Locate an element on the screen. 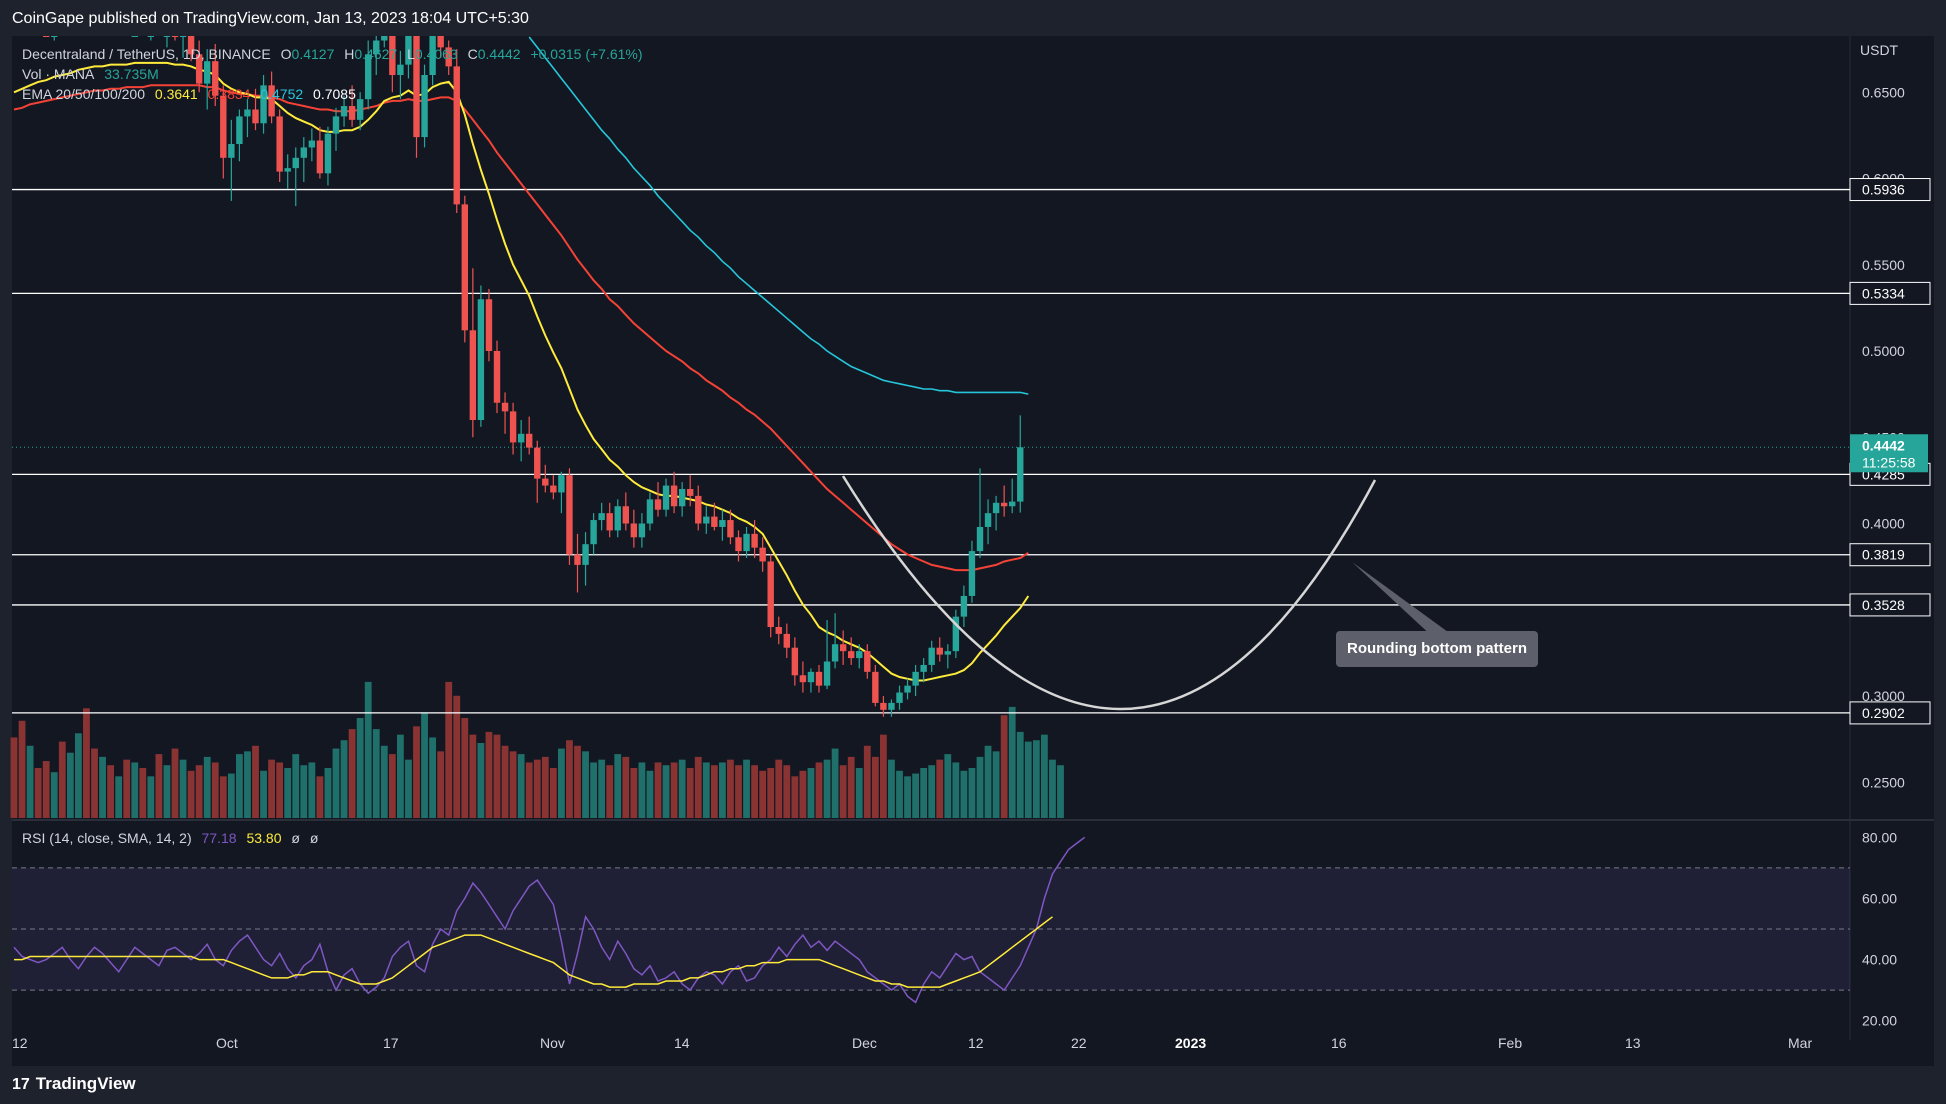 Image resolution: width=1946 pixels, height=1104 pixels. tradingview-logo: 17 TradingView is located at coordinates (74, 1084).